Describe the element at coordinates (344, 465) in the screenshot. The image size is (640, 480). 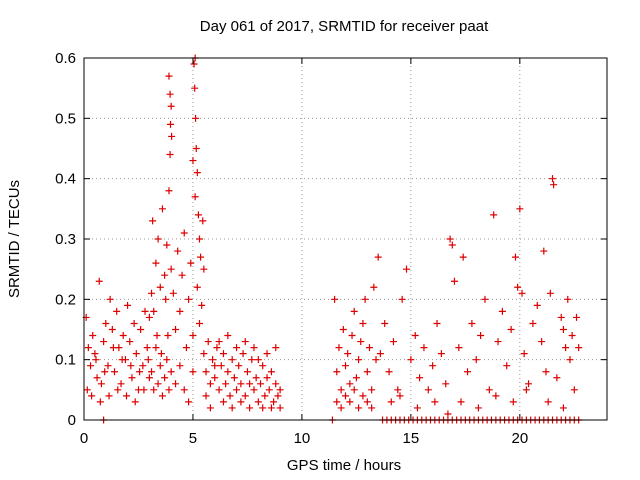
I see `x-axis-label: GPS time / hours` at that location.